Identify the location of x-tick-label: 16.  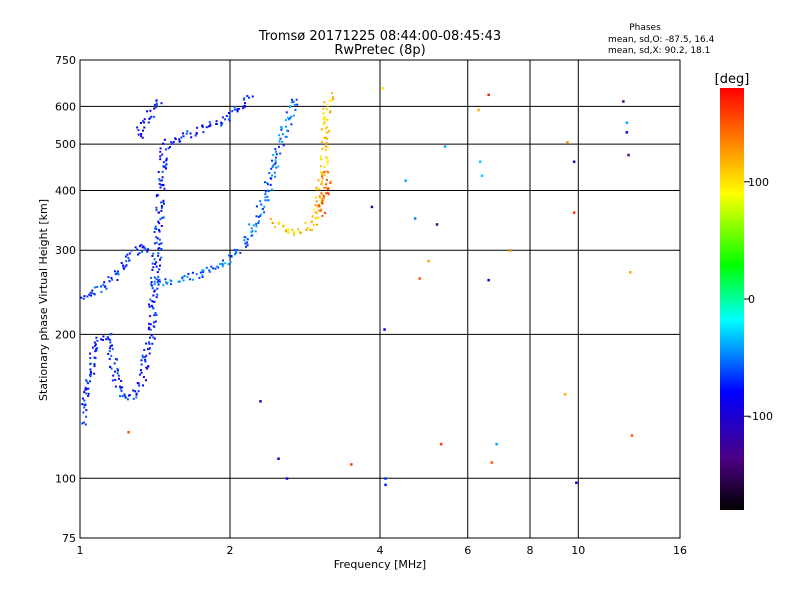
(680, 550).